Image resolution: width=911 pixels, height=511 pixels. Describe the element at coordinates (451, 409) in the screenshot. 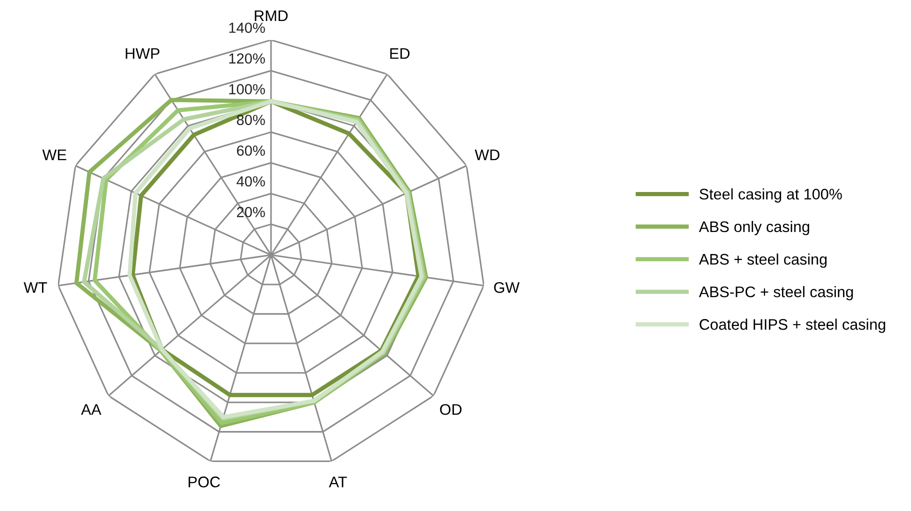

I see `spoke-label: OD` at that location.